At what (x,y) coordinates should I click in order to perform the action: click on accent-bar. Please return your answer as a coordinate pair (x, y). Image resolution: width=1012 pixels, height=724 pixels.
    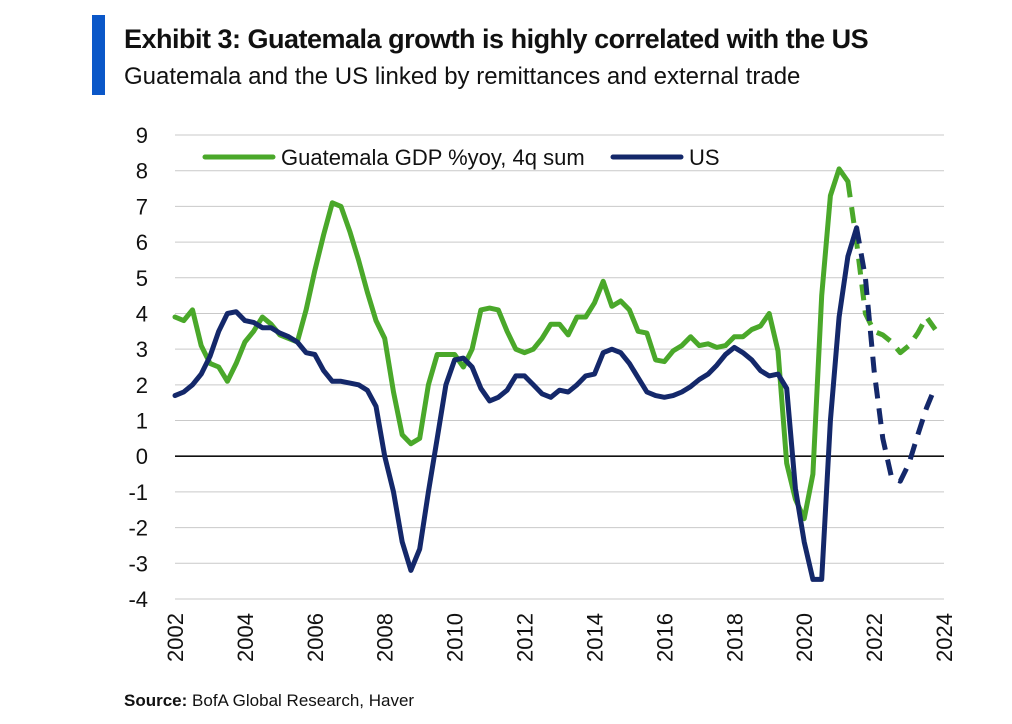
    Looking at the image, I should click on (98, 55).